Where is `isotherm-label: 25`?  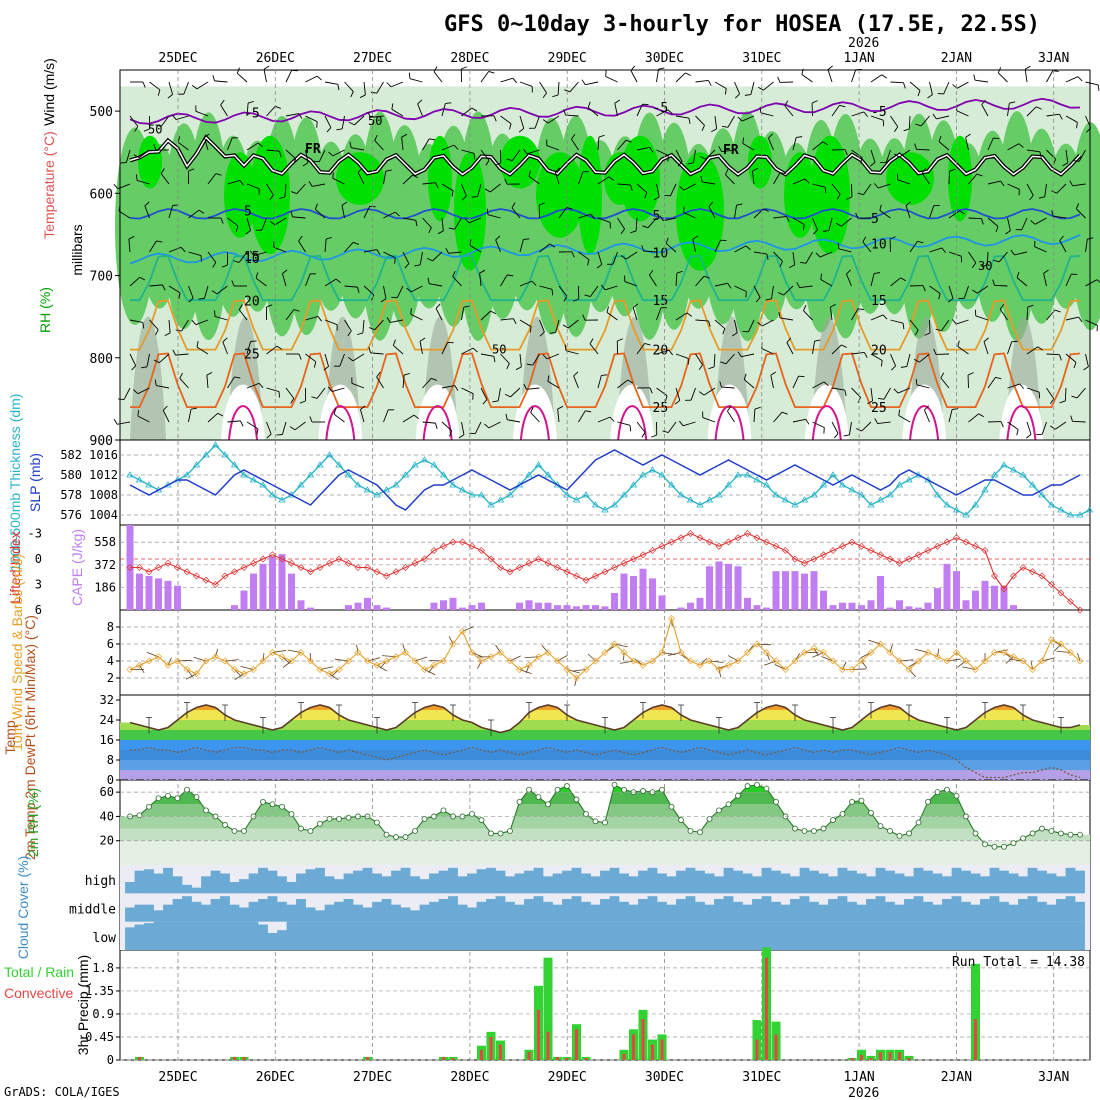
isotherm-label: 25 is located at coordinates (252, 354).